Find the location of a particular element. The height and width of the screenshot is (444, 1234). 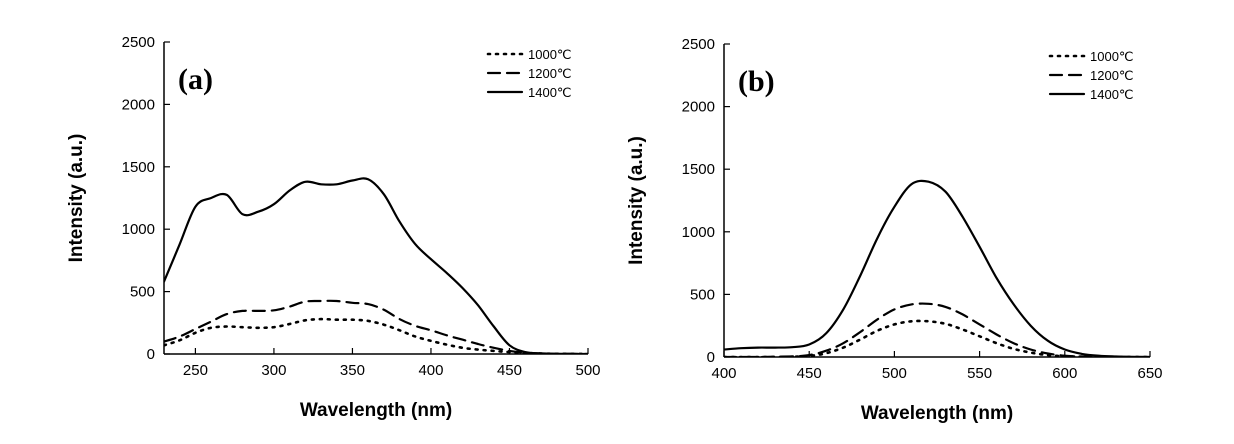

x-tick-label: 650 is located at coordinates (1149, 373).